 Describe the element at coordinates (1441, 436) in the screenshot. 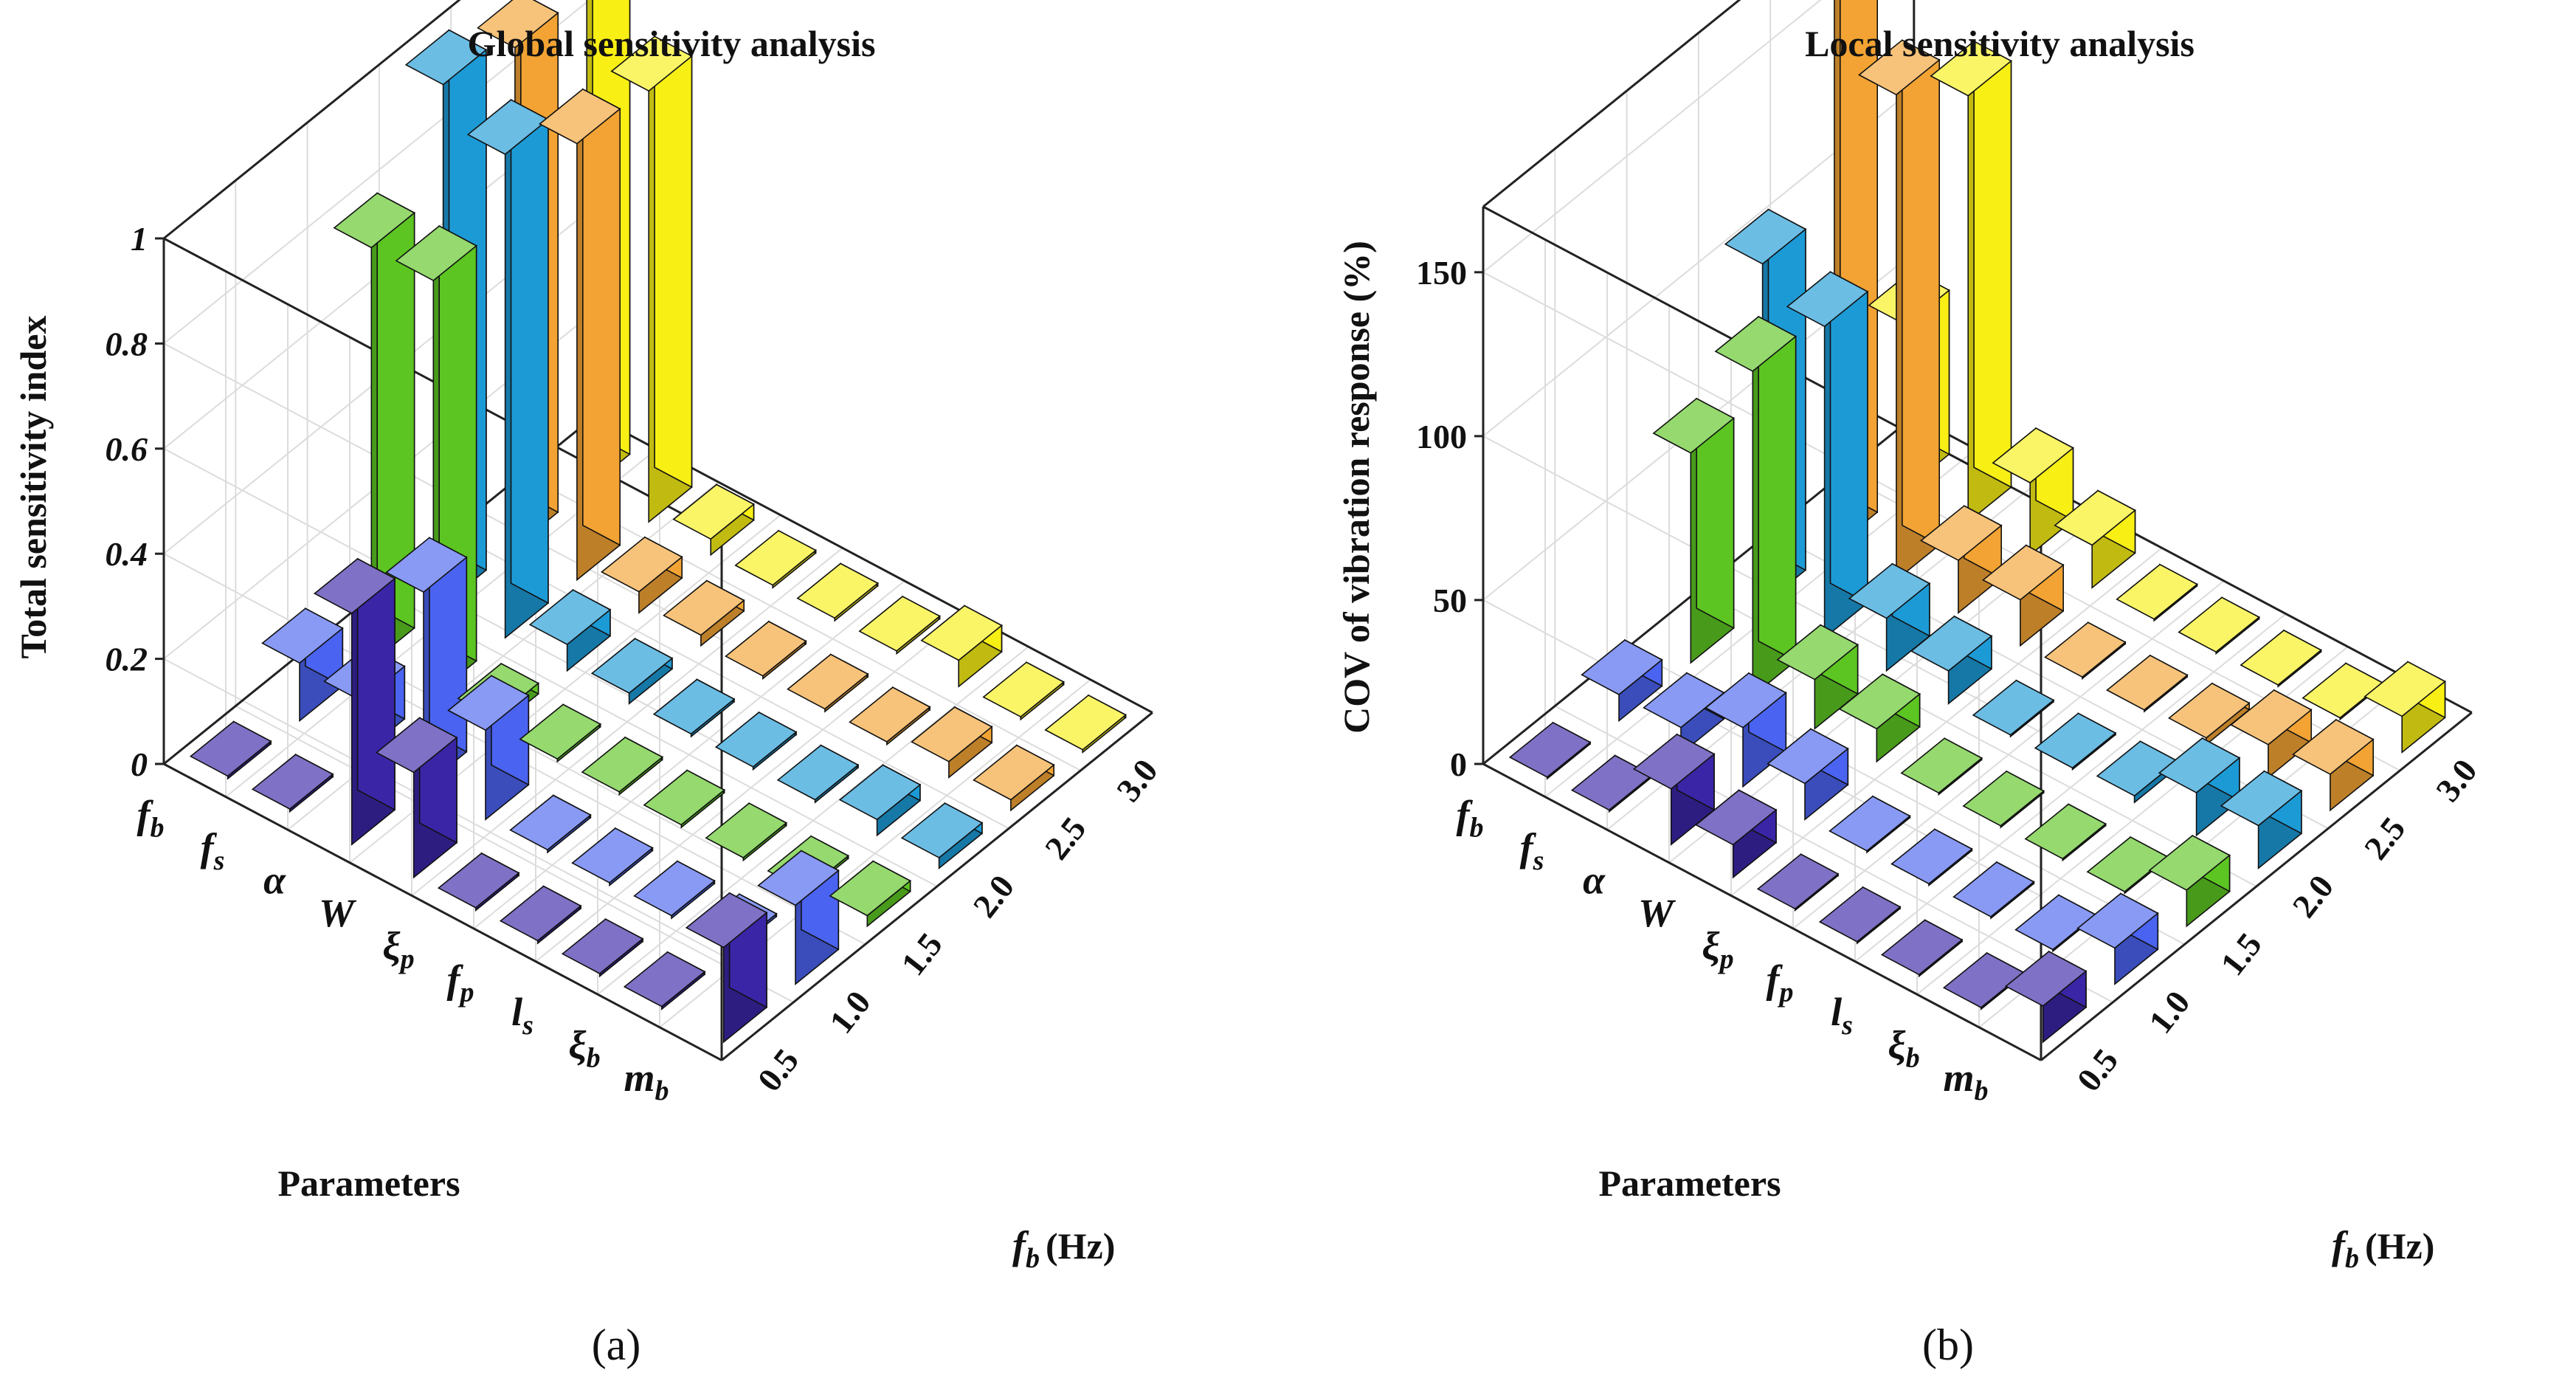

I see `z-tick-label: 100` at that location.